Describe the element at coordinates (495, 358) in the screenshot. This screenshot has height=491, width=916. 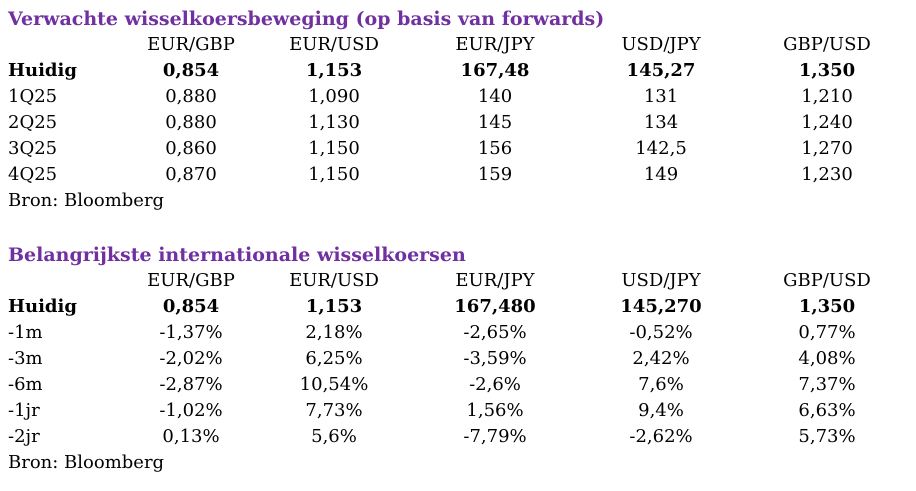
I see `value-cell: -3,59%` at that location.